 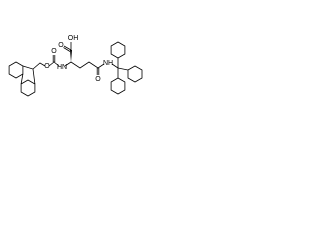 I want to click on atom-label: OH, so click(x=73, y=38).